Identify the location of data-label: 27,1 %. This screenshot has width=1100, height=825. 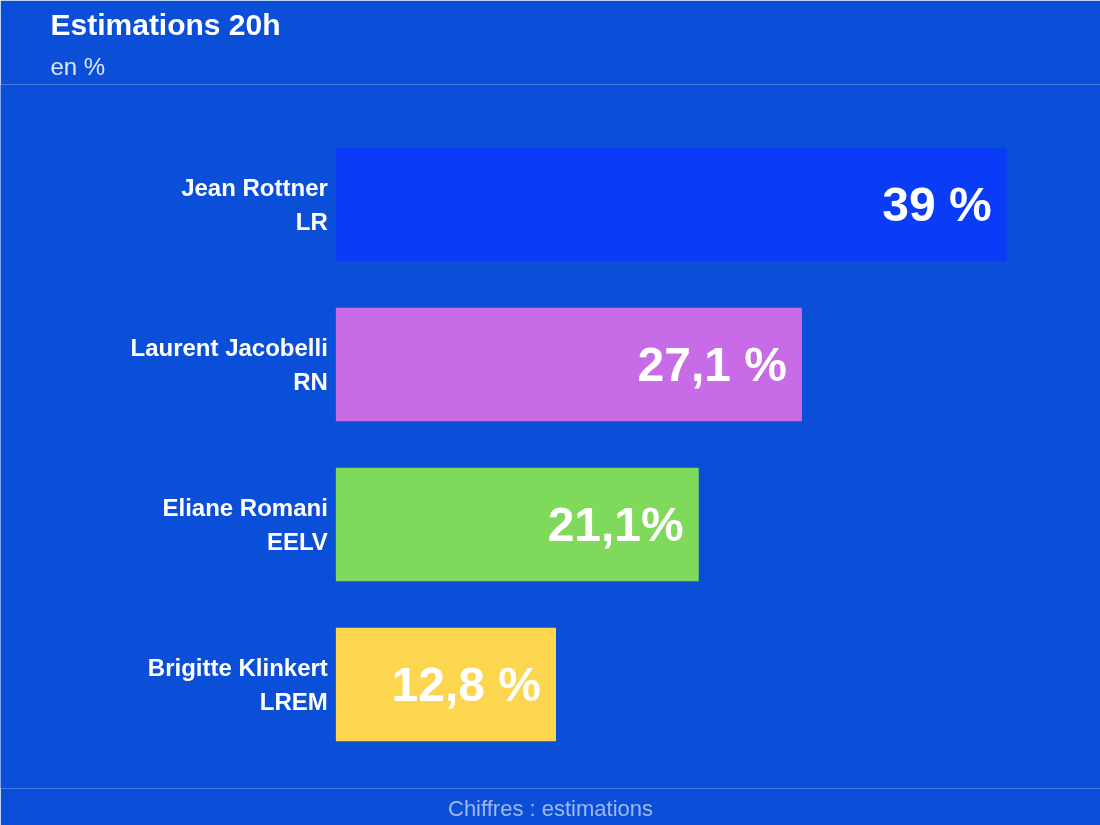
(712, 364).